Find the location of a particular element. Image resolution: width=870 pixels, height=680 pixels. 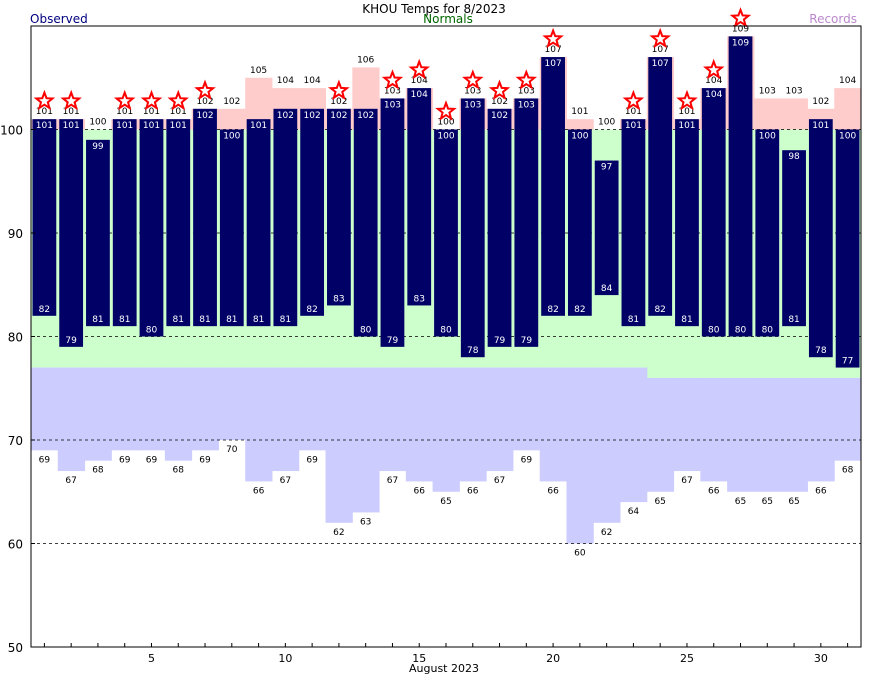

observed-high-label: 100 is located at coordinates (767, 137).